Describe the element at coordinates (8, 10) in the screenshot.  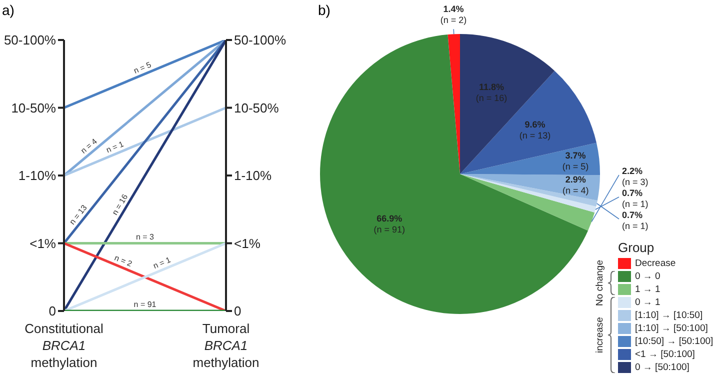
I see `chart-title: a)` at that location.